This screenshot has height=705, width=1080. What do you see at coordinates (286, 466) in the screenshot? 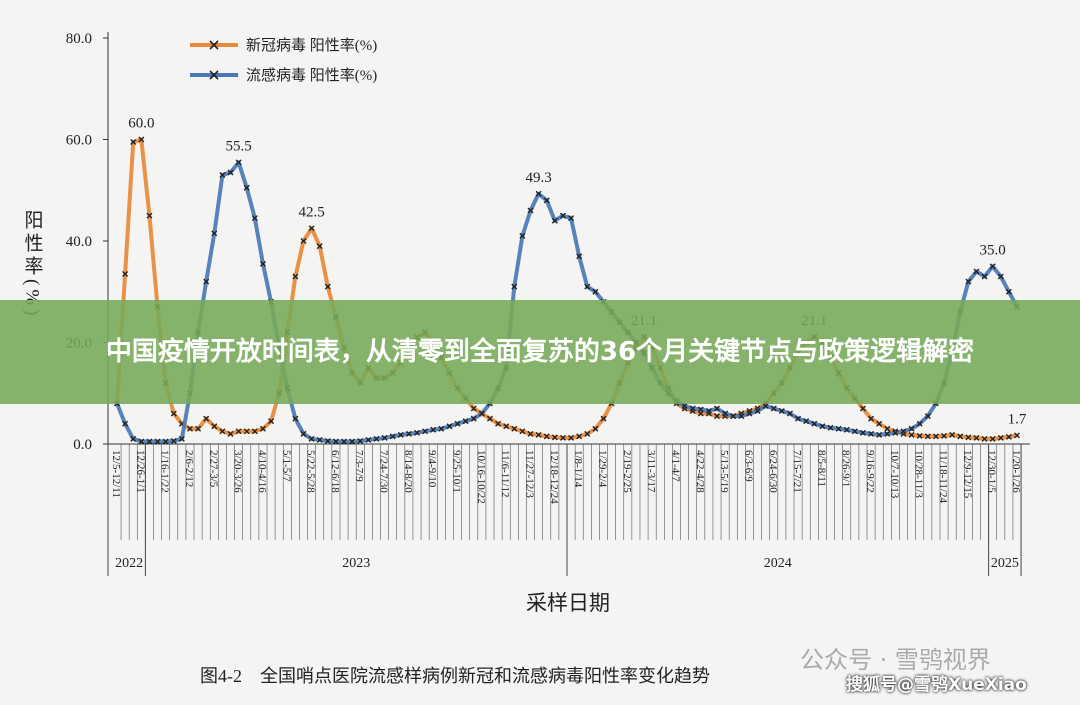
I see `x-tick-label: 5/1-5/7` at bounding box center [286, 466].